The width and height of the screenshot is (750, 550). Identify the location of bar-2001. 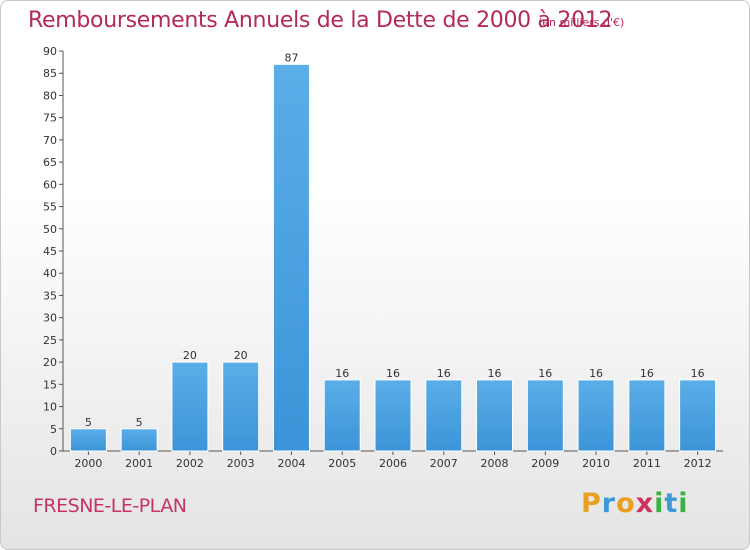
(139, 440).